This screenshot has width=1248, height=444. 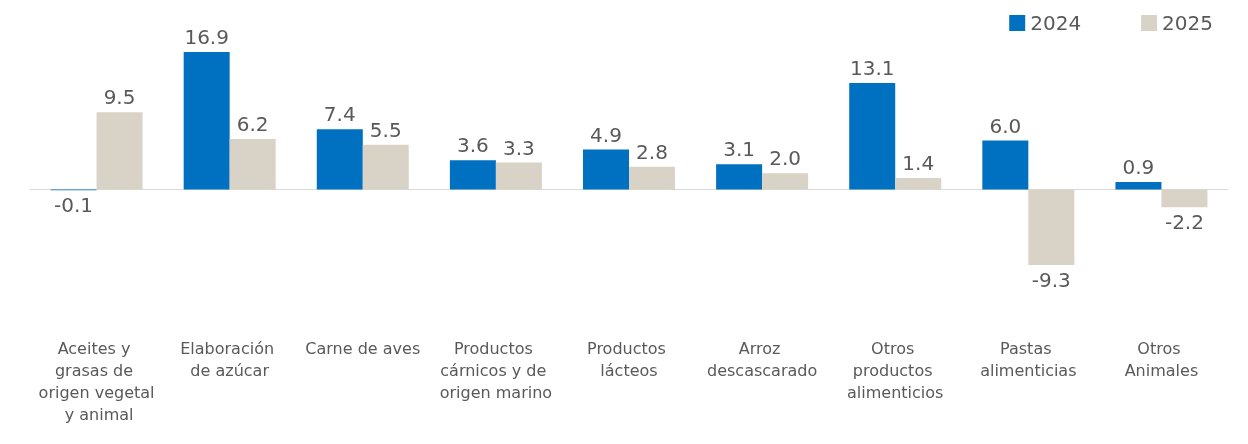 I want to click on x-tick-label: Otros Animales, so click(x=1161, y=359).